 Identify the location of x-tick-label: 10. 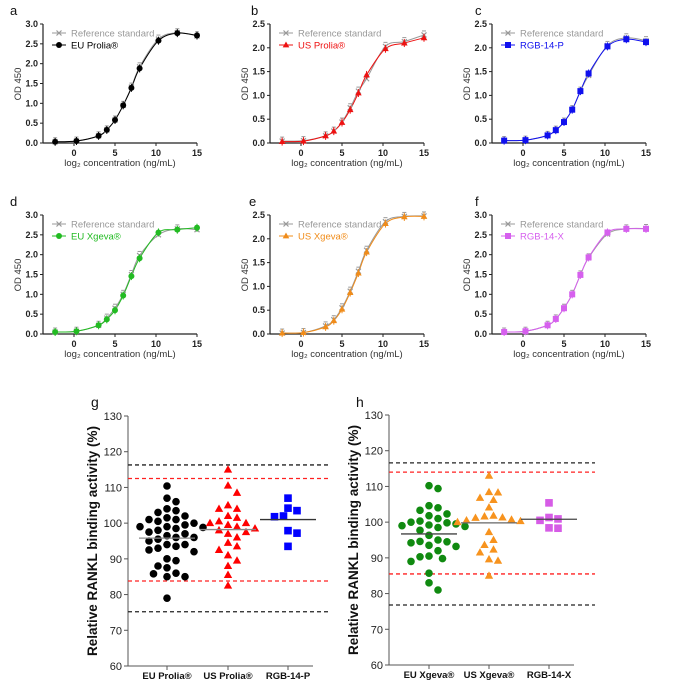
(605, 344).